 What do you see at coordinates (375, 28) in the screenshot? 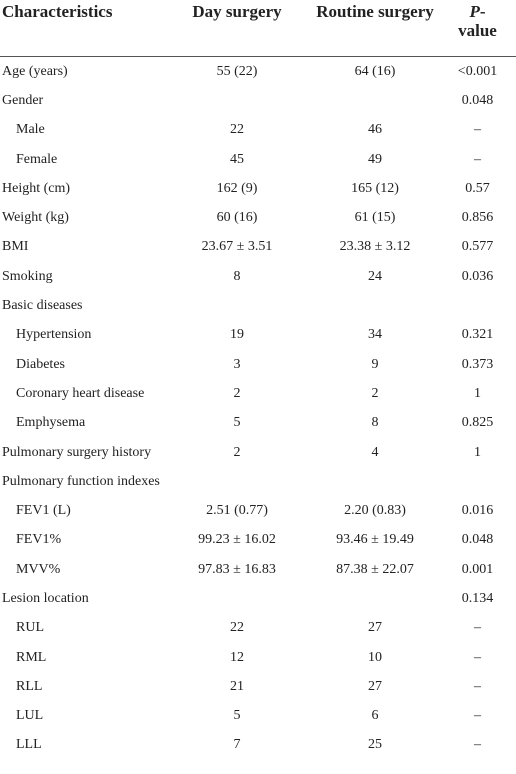
I see `header-cell: Routine surgery` at bounding box center [375, 28].